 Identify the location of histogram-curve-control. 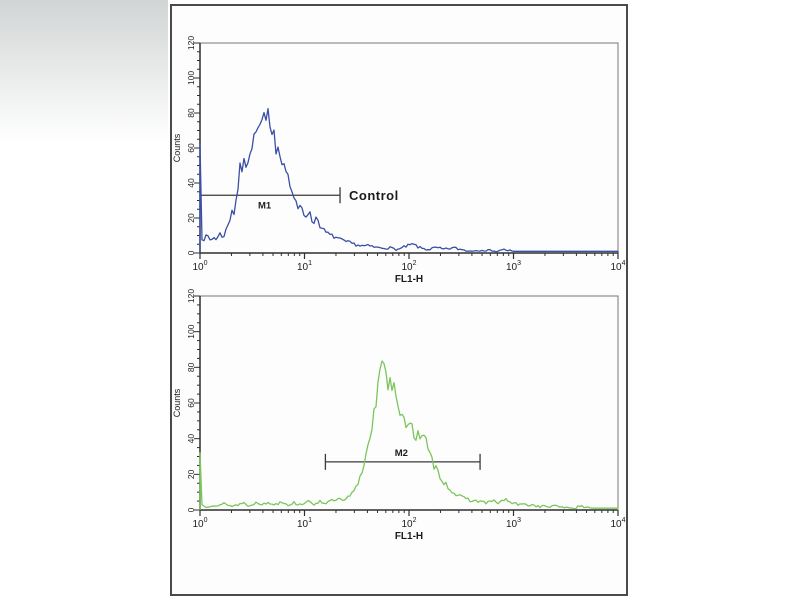
(409, 180).